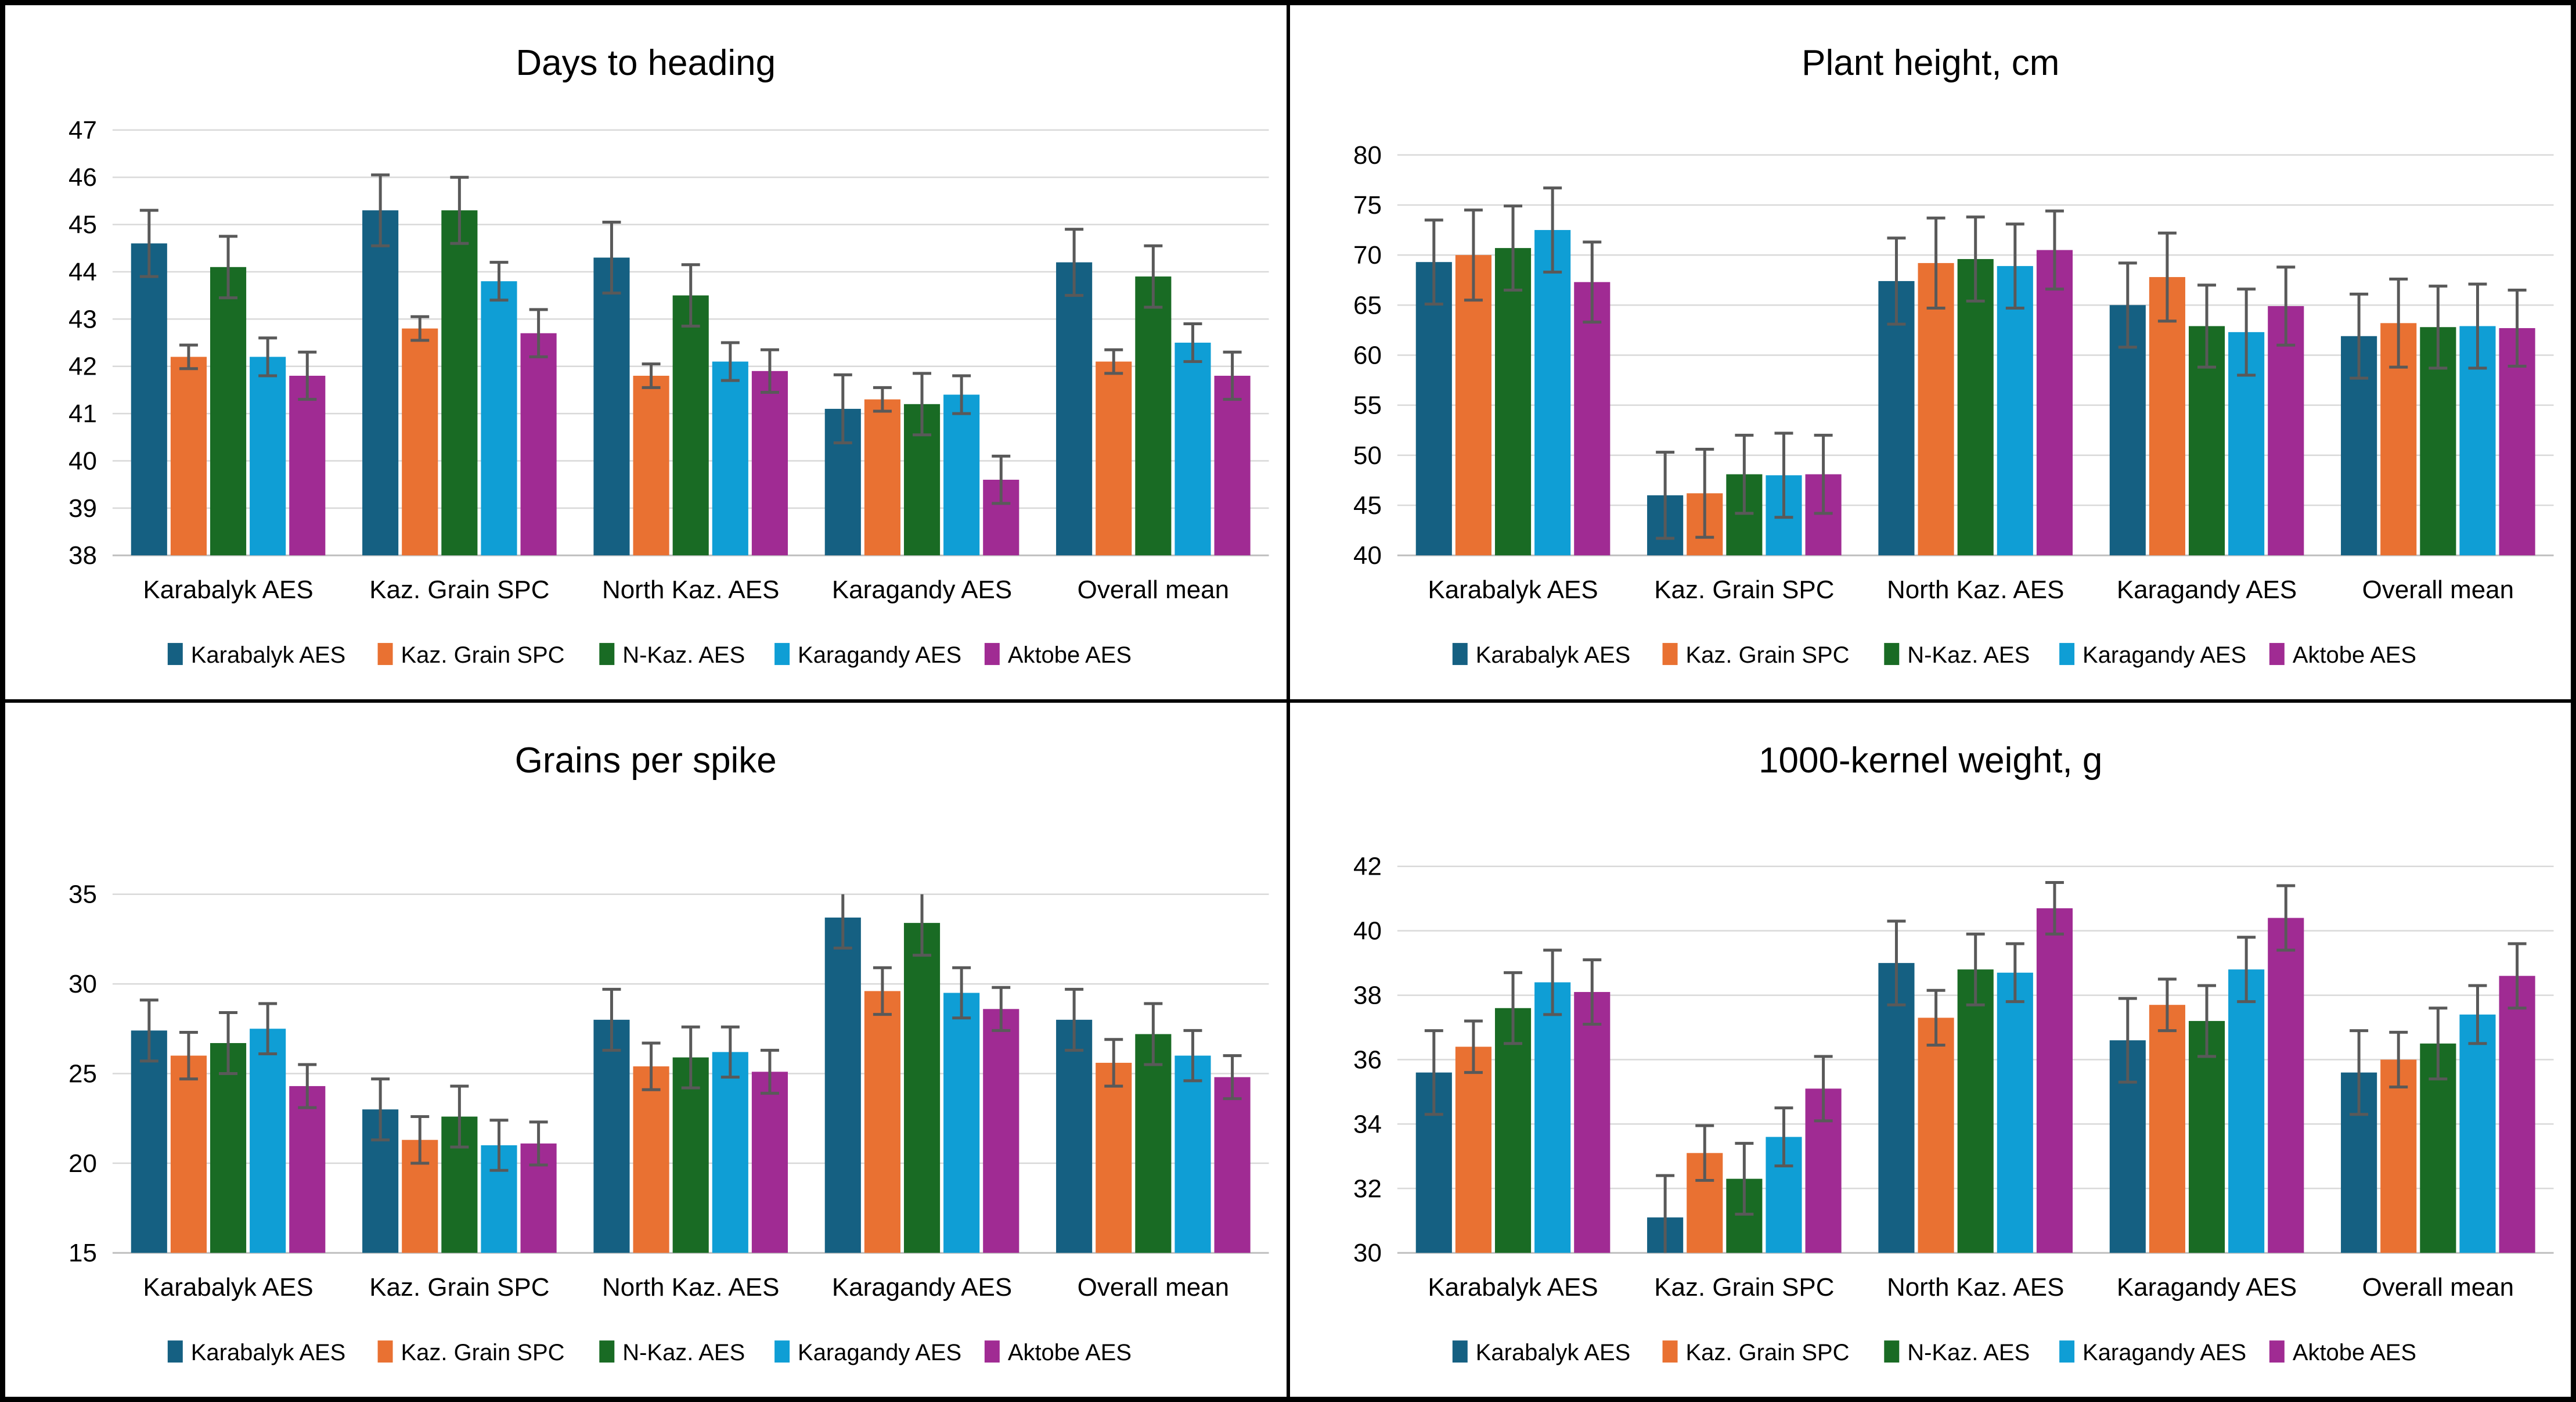 The width and height of the screenshot is (2576, 1402). I want to click on legend-label: N-Kaz. AES, so click(683, 655).